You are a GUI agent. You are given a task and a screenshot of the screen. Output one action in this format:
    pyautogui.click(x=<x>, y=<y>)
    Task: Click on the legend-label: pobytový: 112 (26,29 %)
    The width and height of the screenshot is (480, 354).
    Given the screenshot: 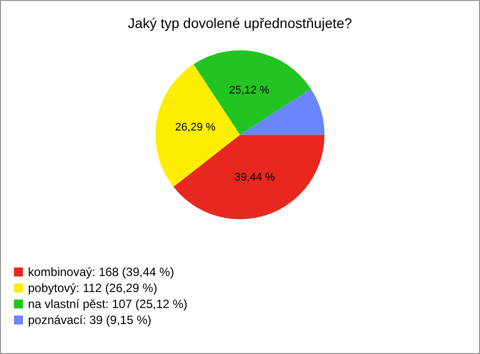 What is the action you would take?
    pyautogui.click(x=93, y=288)
    